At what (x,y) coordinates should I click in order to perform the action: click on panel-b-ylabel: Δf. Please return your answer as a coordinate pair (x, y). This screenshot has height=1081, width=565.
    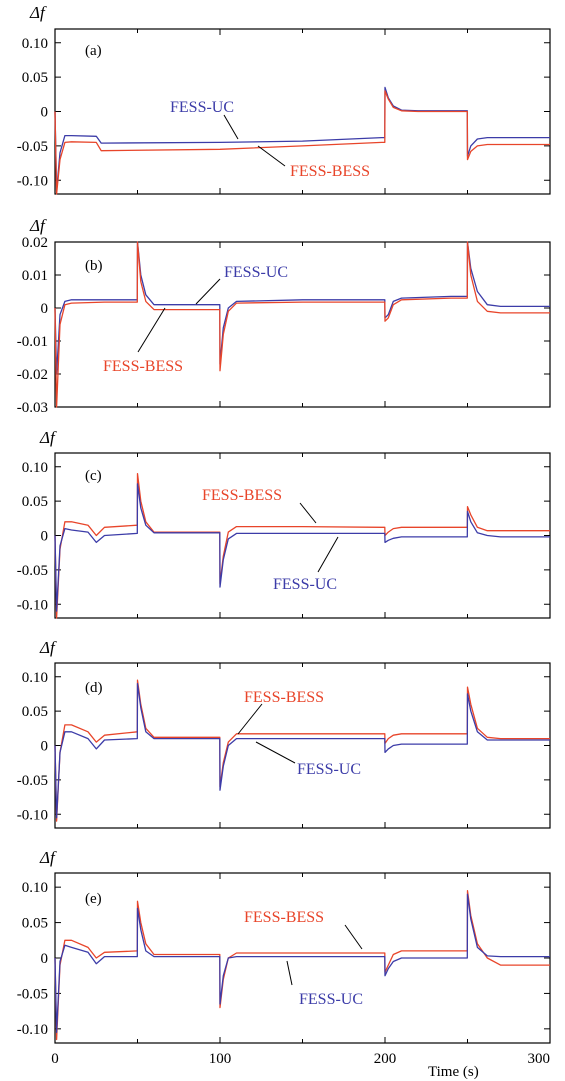
    Looking at the image, I should click on (38, 225).